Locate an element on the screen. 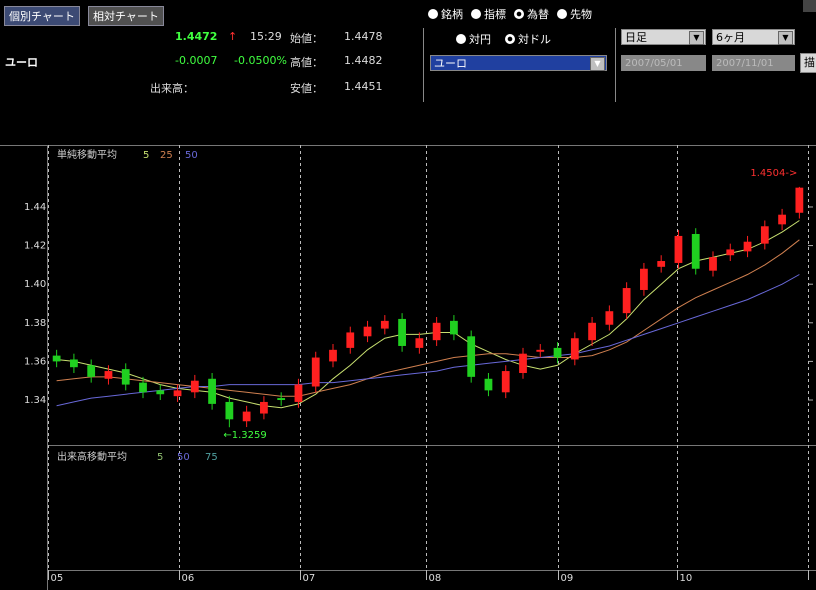 Image resolution: width=816 pixels, height=590 pixels. radio-option: 指標 is located at coordinates (488, 14).